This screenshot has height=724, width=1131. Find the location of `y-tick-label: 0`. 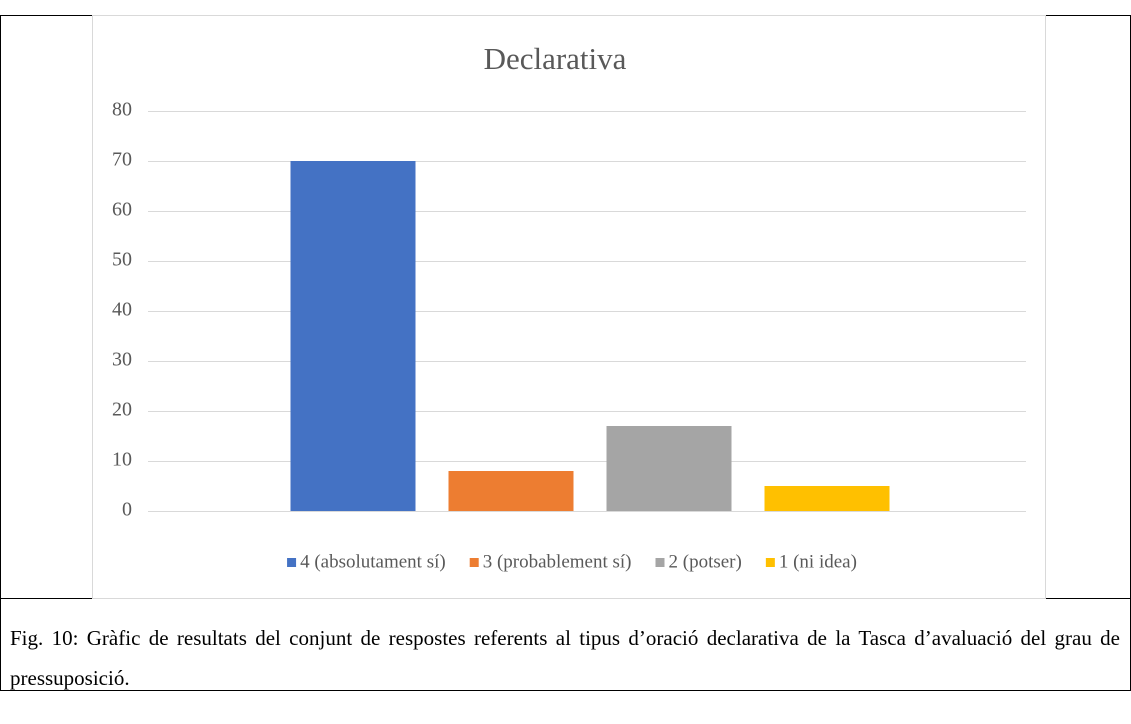

y-tick-label: 0 is located at coordinates (127, 510).